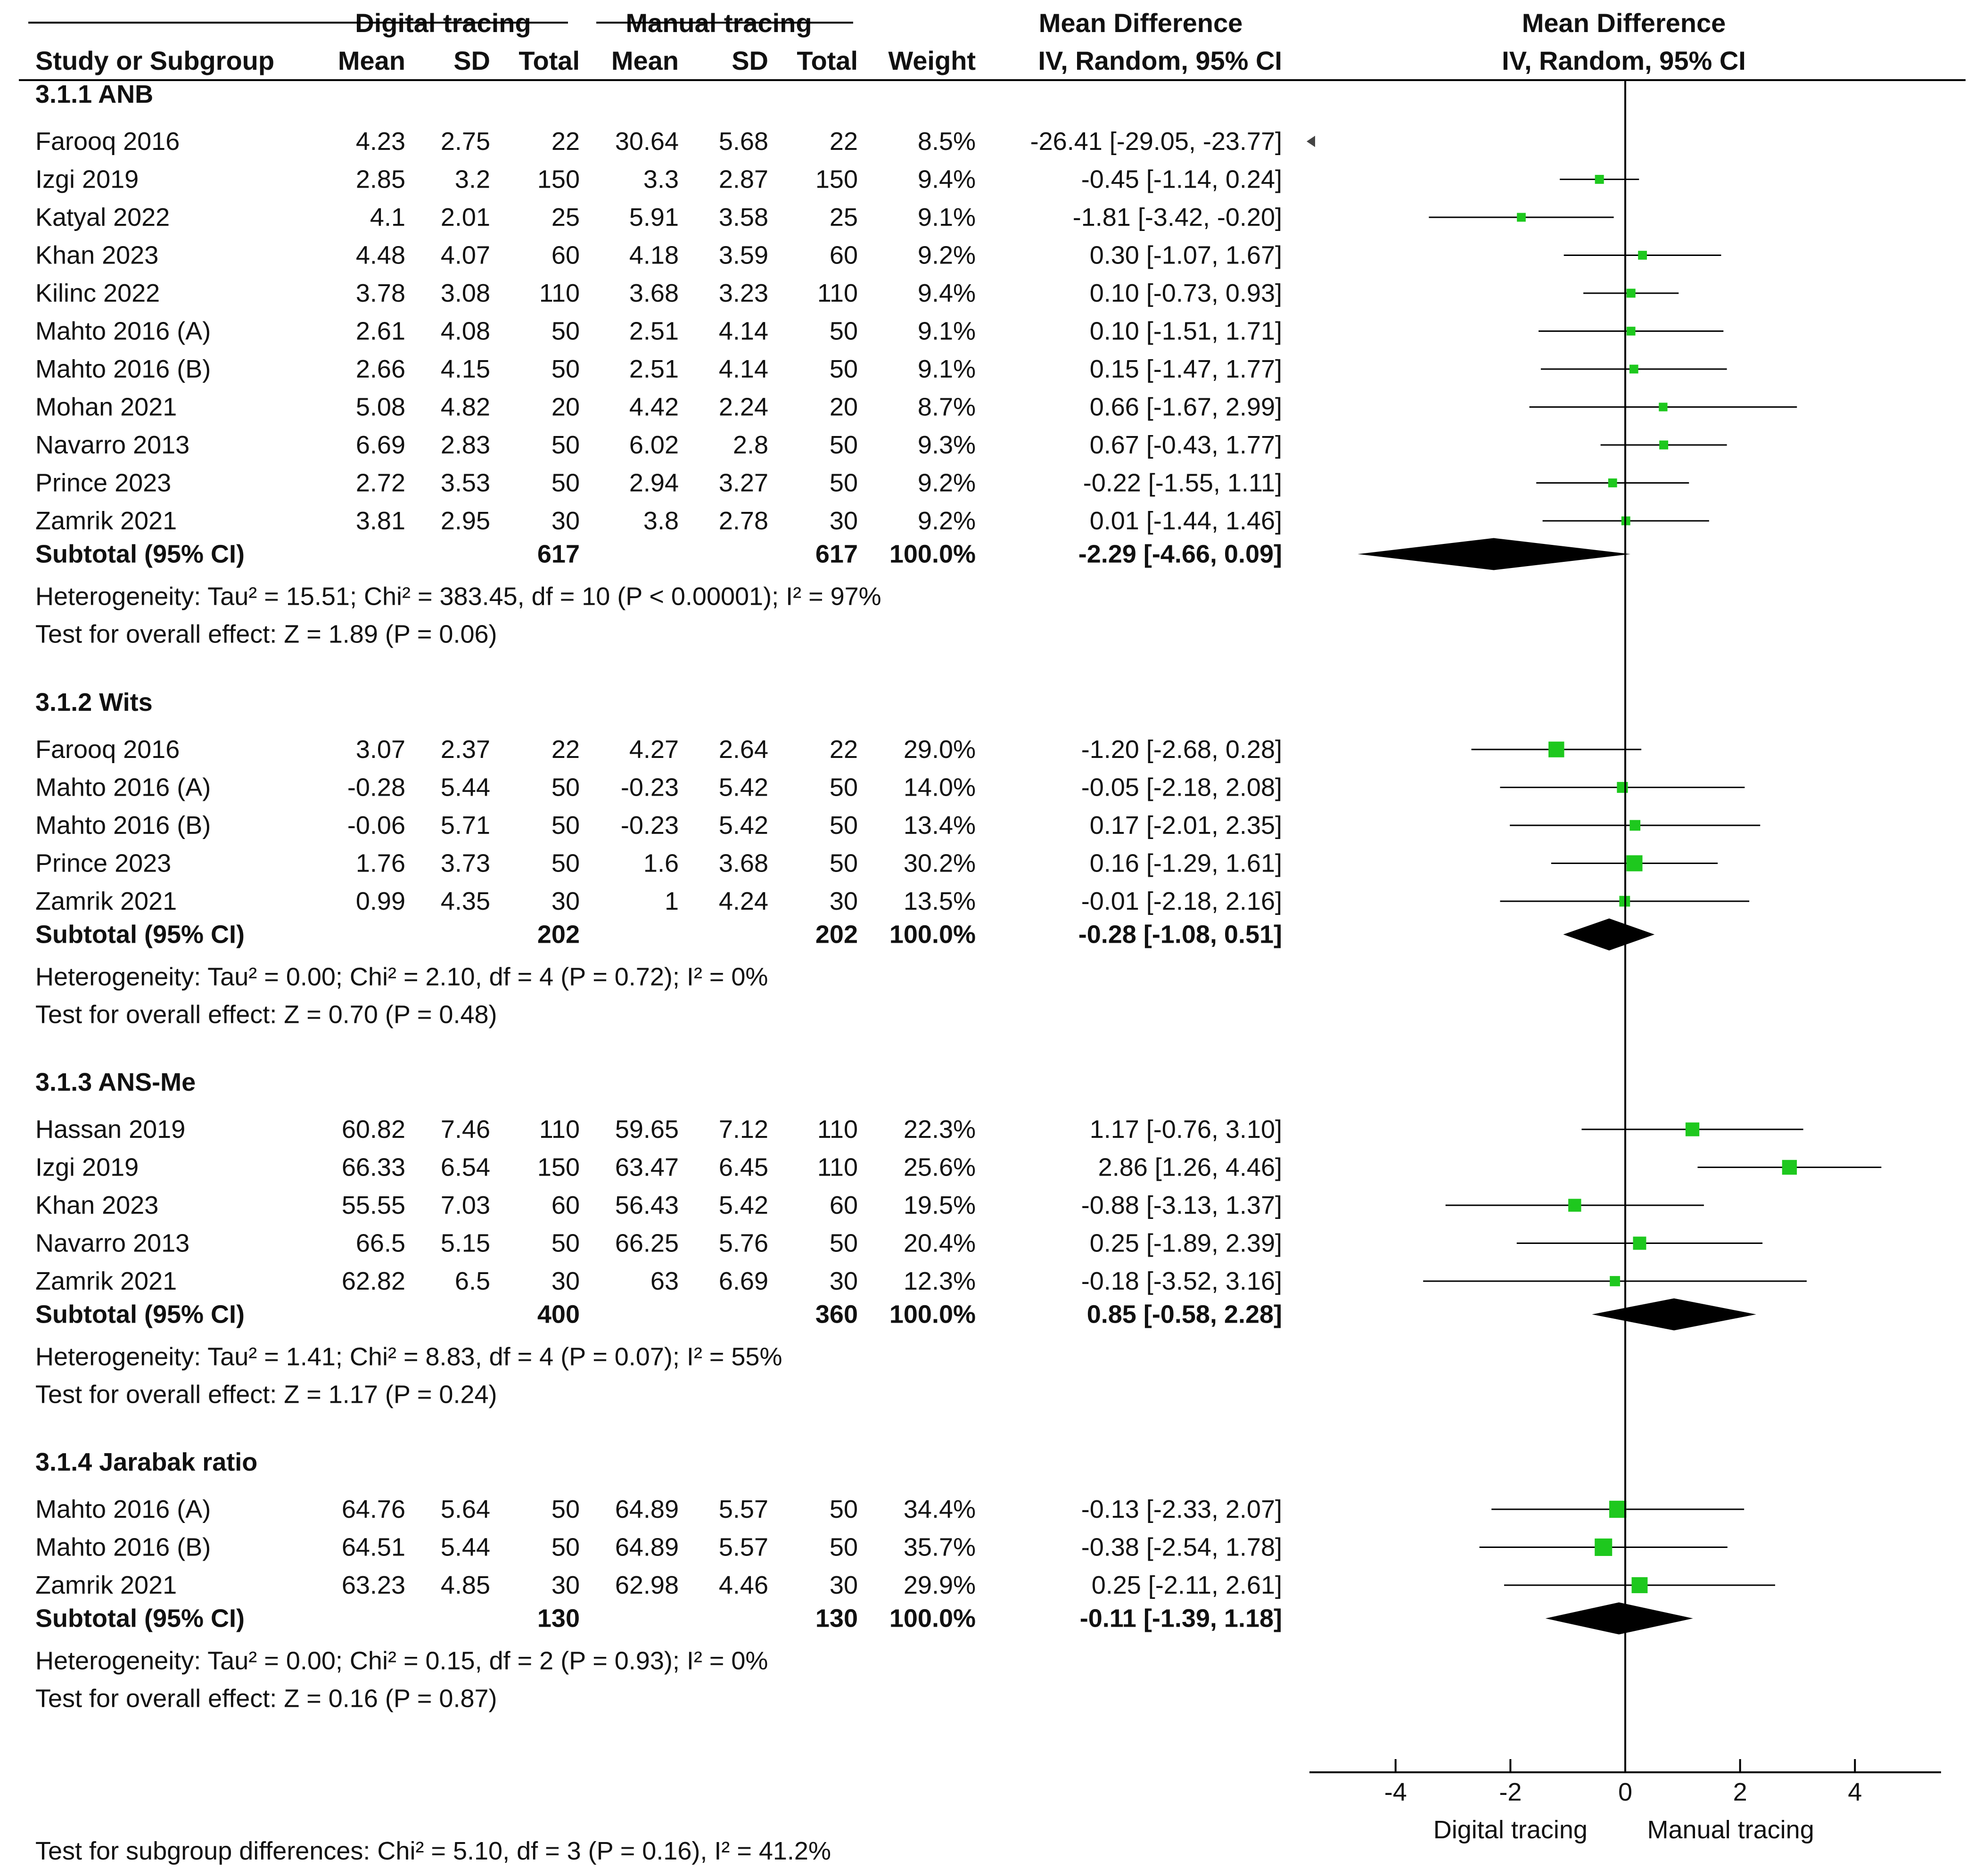  Describe the element at coordinates (466, 864) in the screenshot. I see `cell-sd1: 3.73` at that location.